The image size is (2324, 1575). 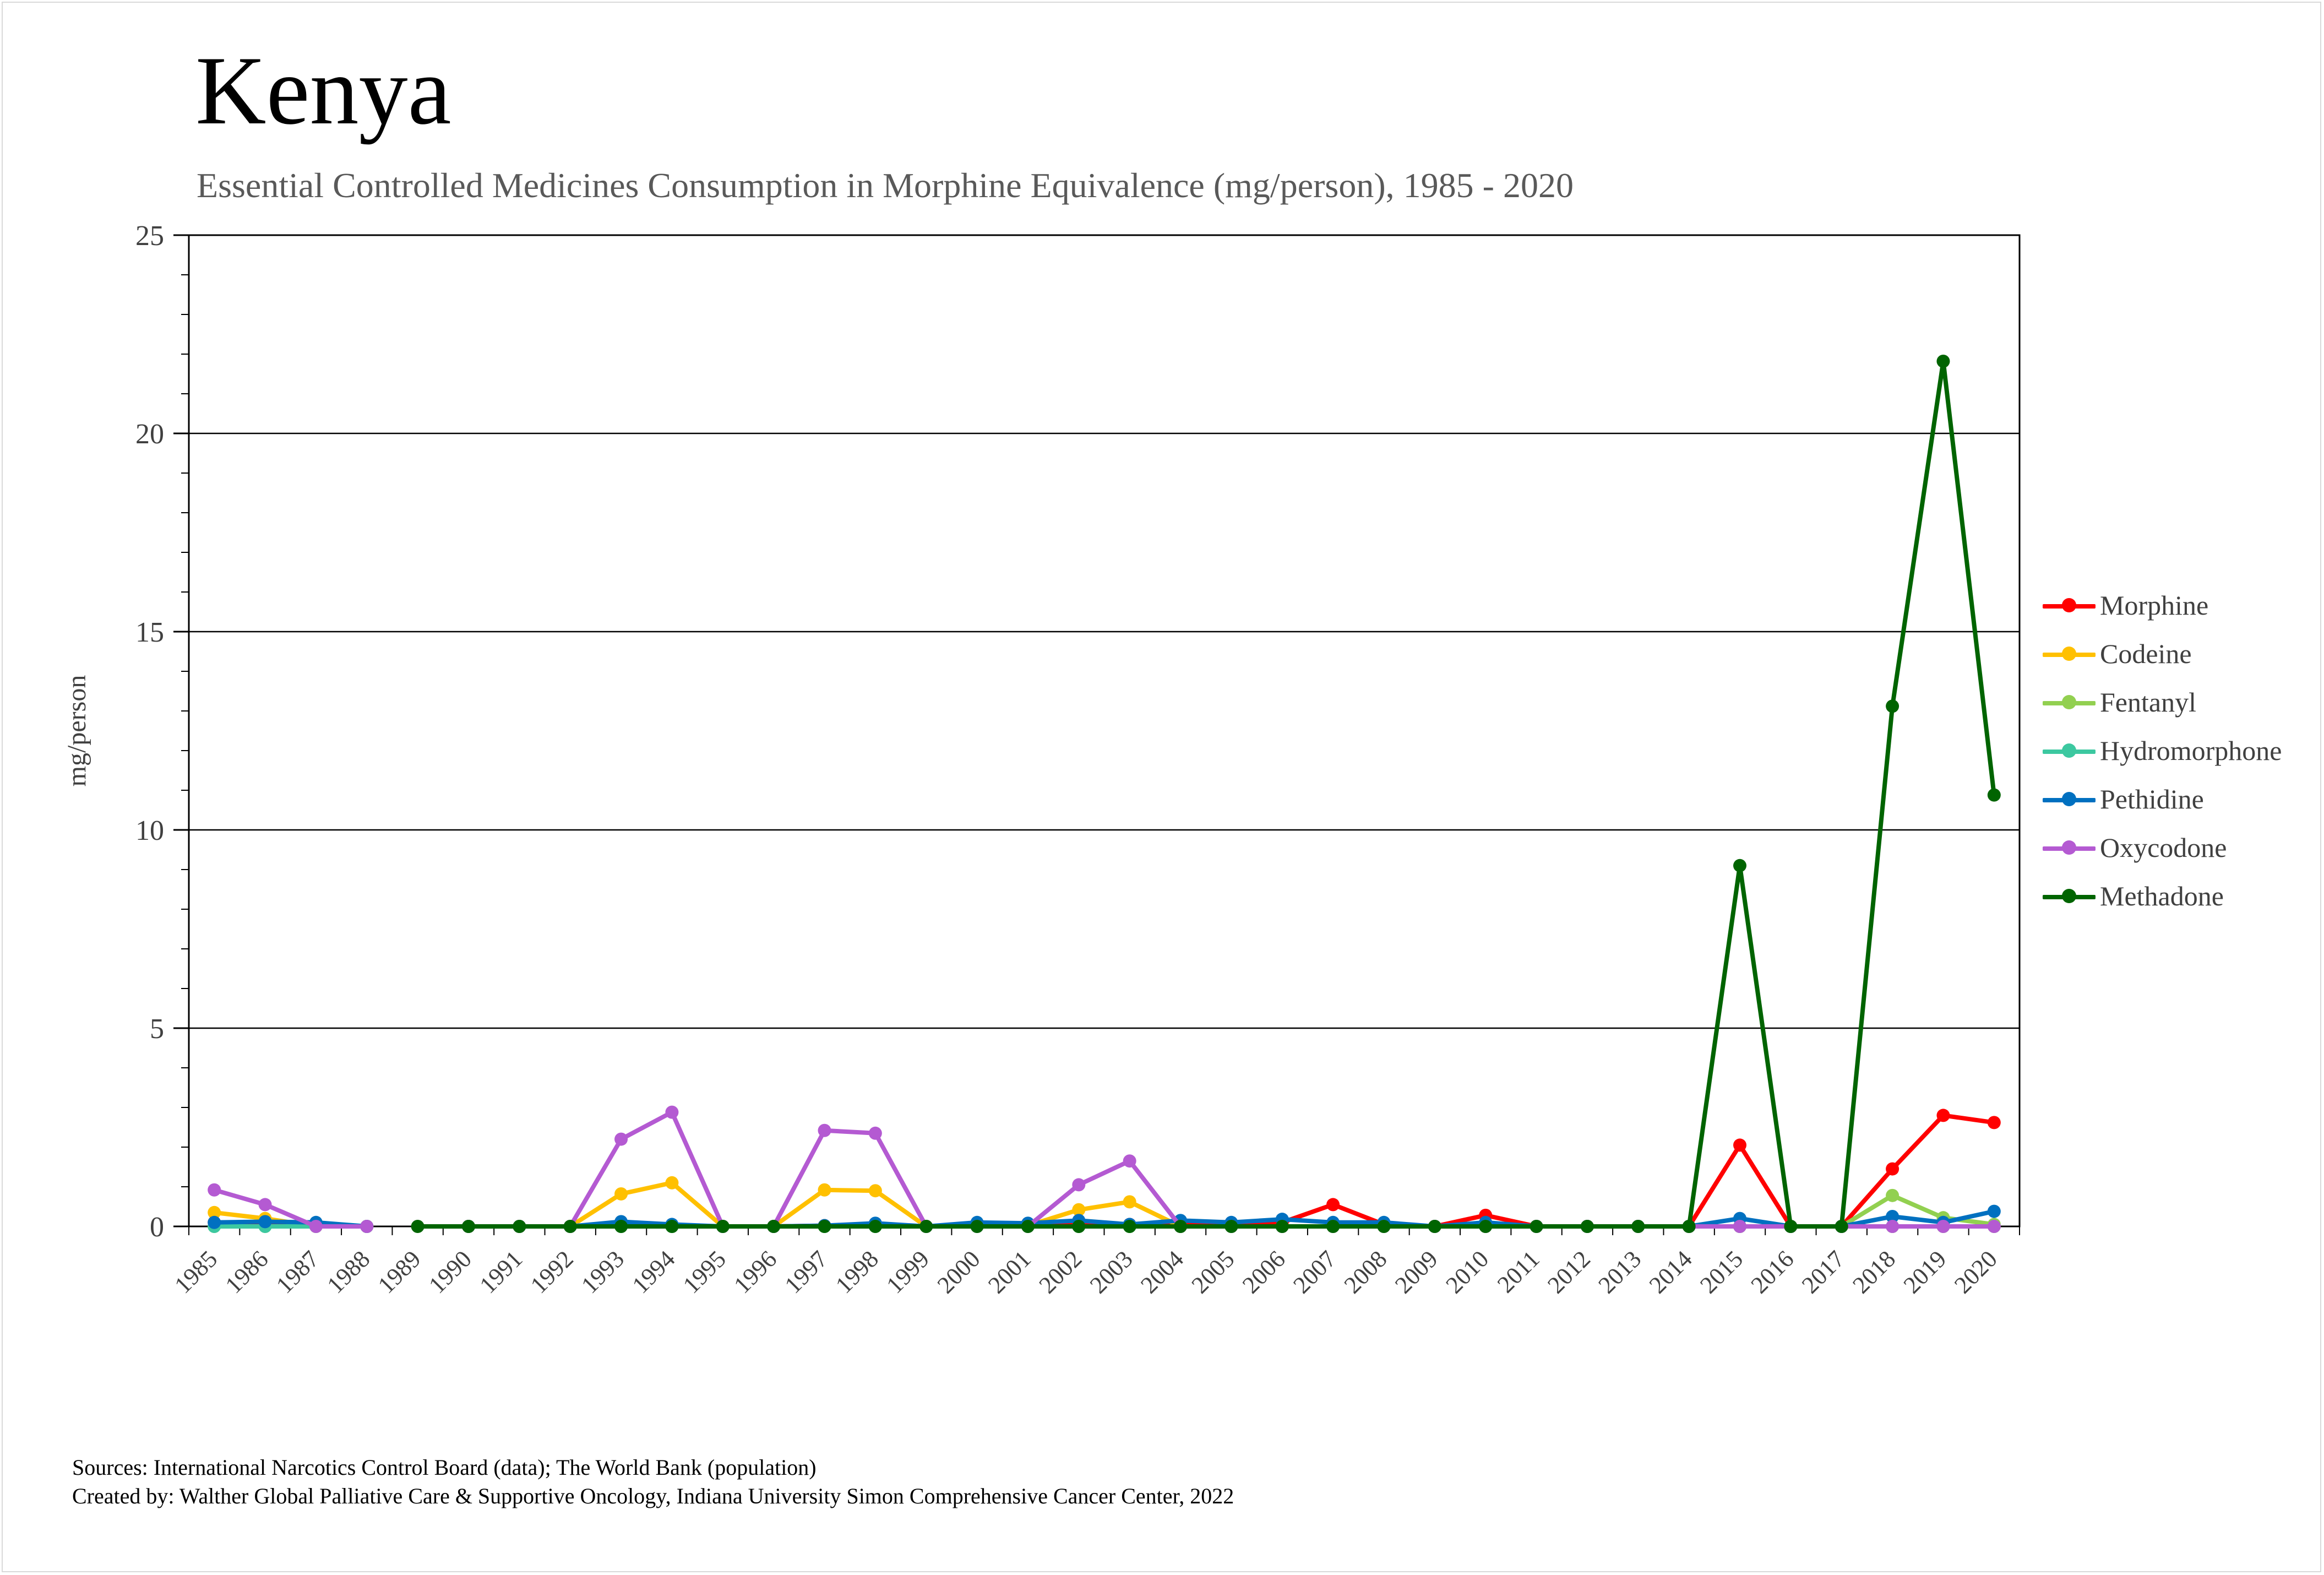 I want to click on x-tick-label: 2002, so click(x=1060, y=1272).